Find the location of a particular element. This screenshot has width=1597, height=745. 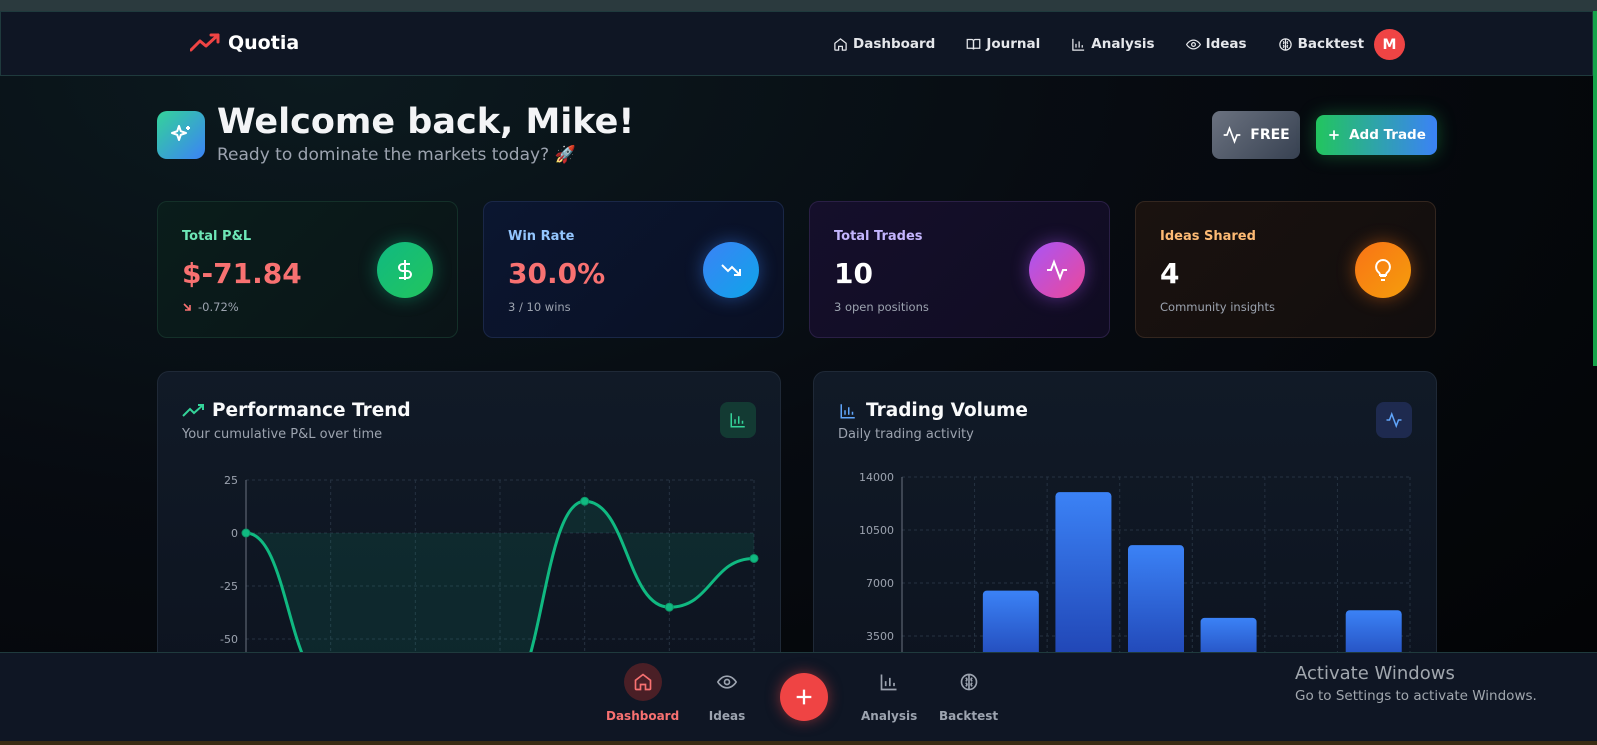

stat-note: 3 / 10 wins is located at coordinates (539, 307).